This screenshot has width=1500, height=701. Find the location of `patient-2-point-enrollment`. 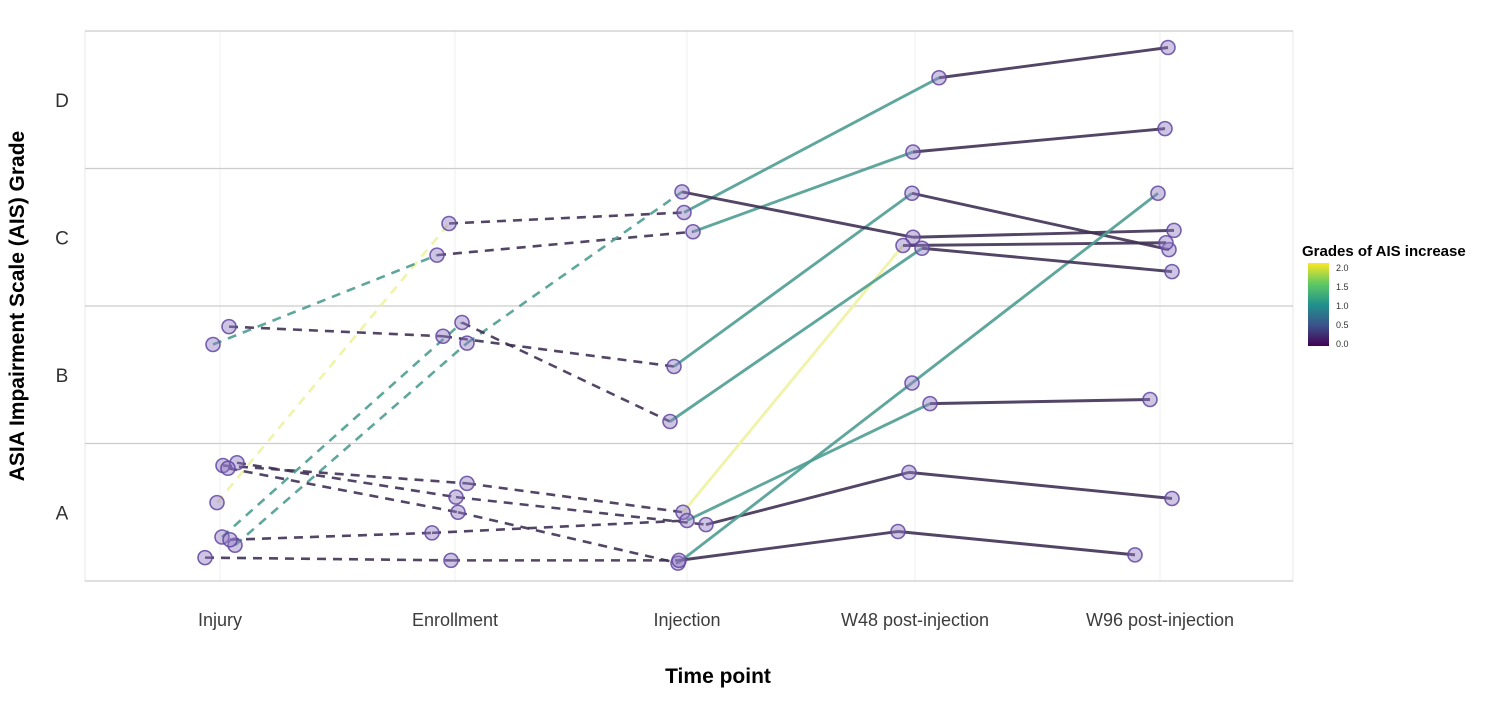

patient-2-point-enrollment is located at coordinates (437, 255).